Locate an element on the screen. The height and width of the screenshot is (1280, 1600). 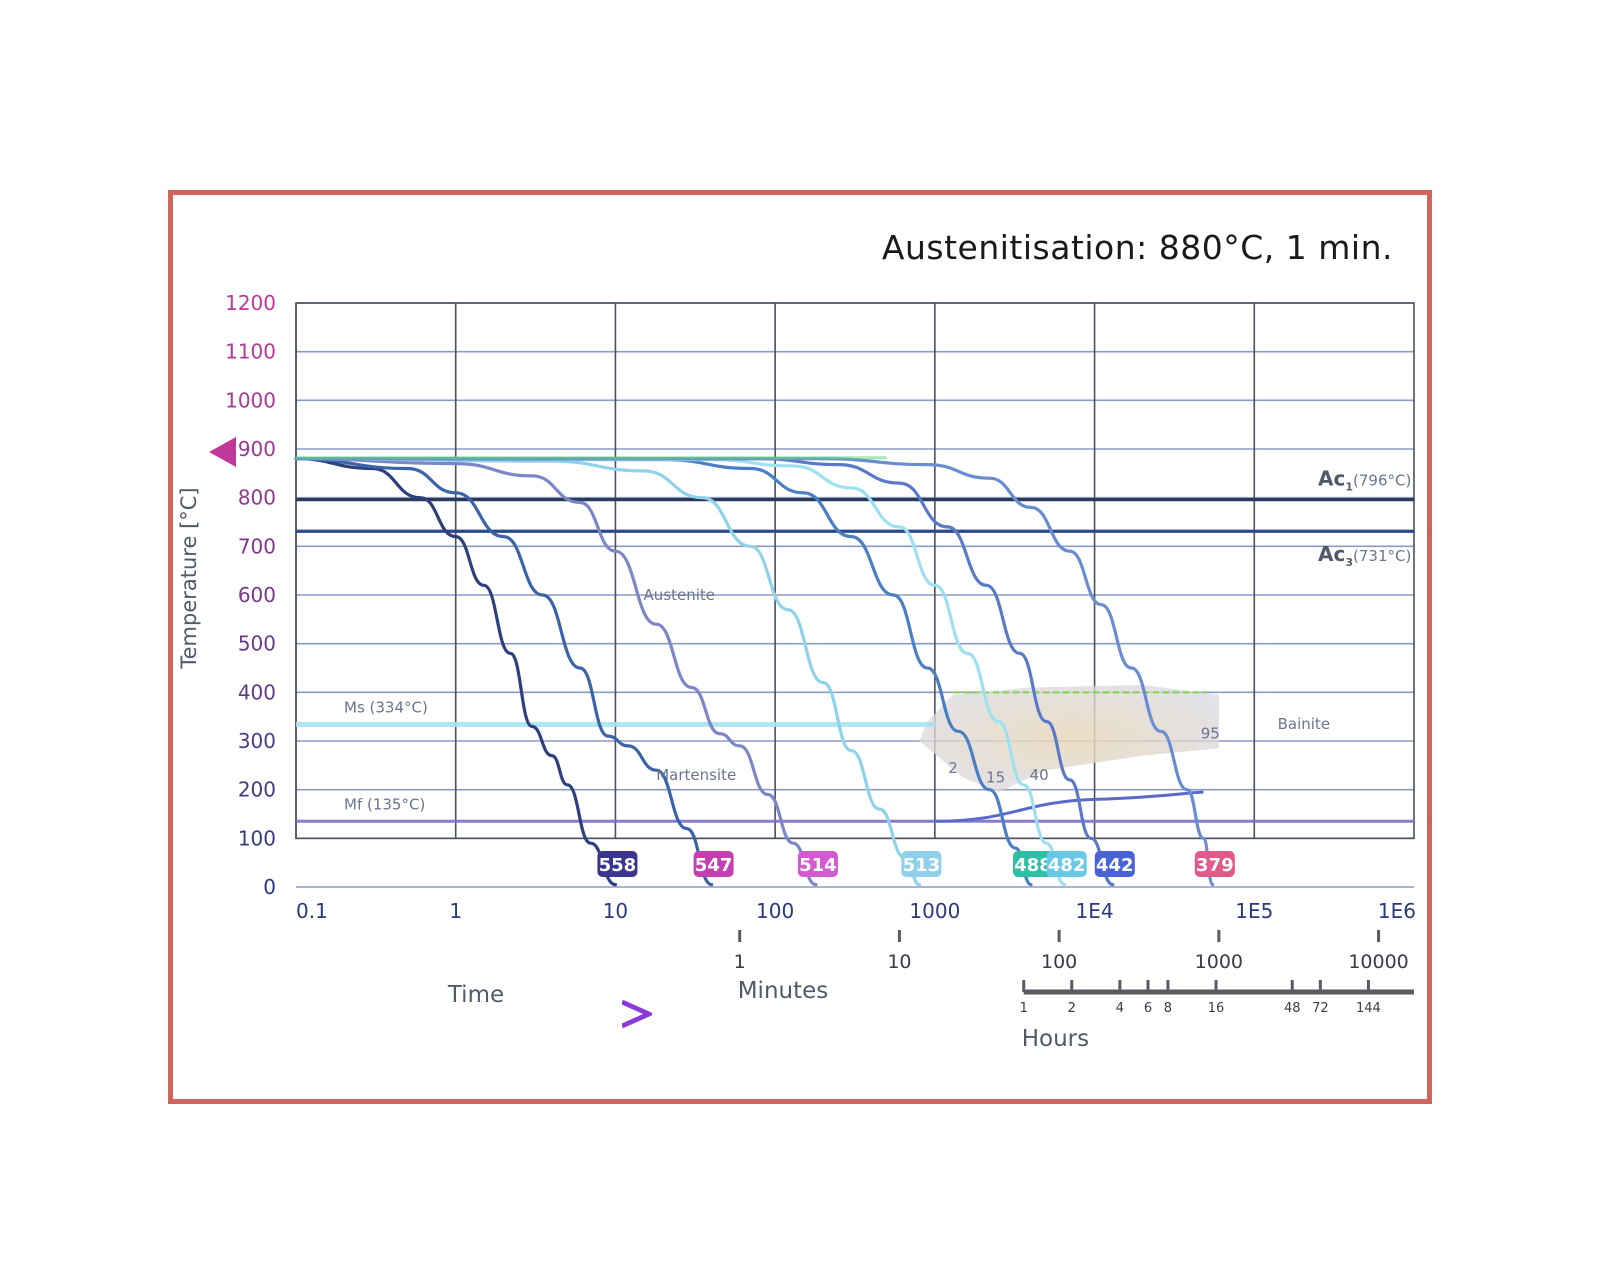
hours-tick-label-16: 16 is located at coordinates (1216, 1008).